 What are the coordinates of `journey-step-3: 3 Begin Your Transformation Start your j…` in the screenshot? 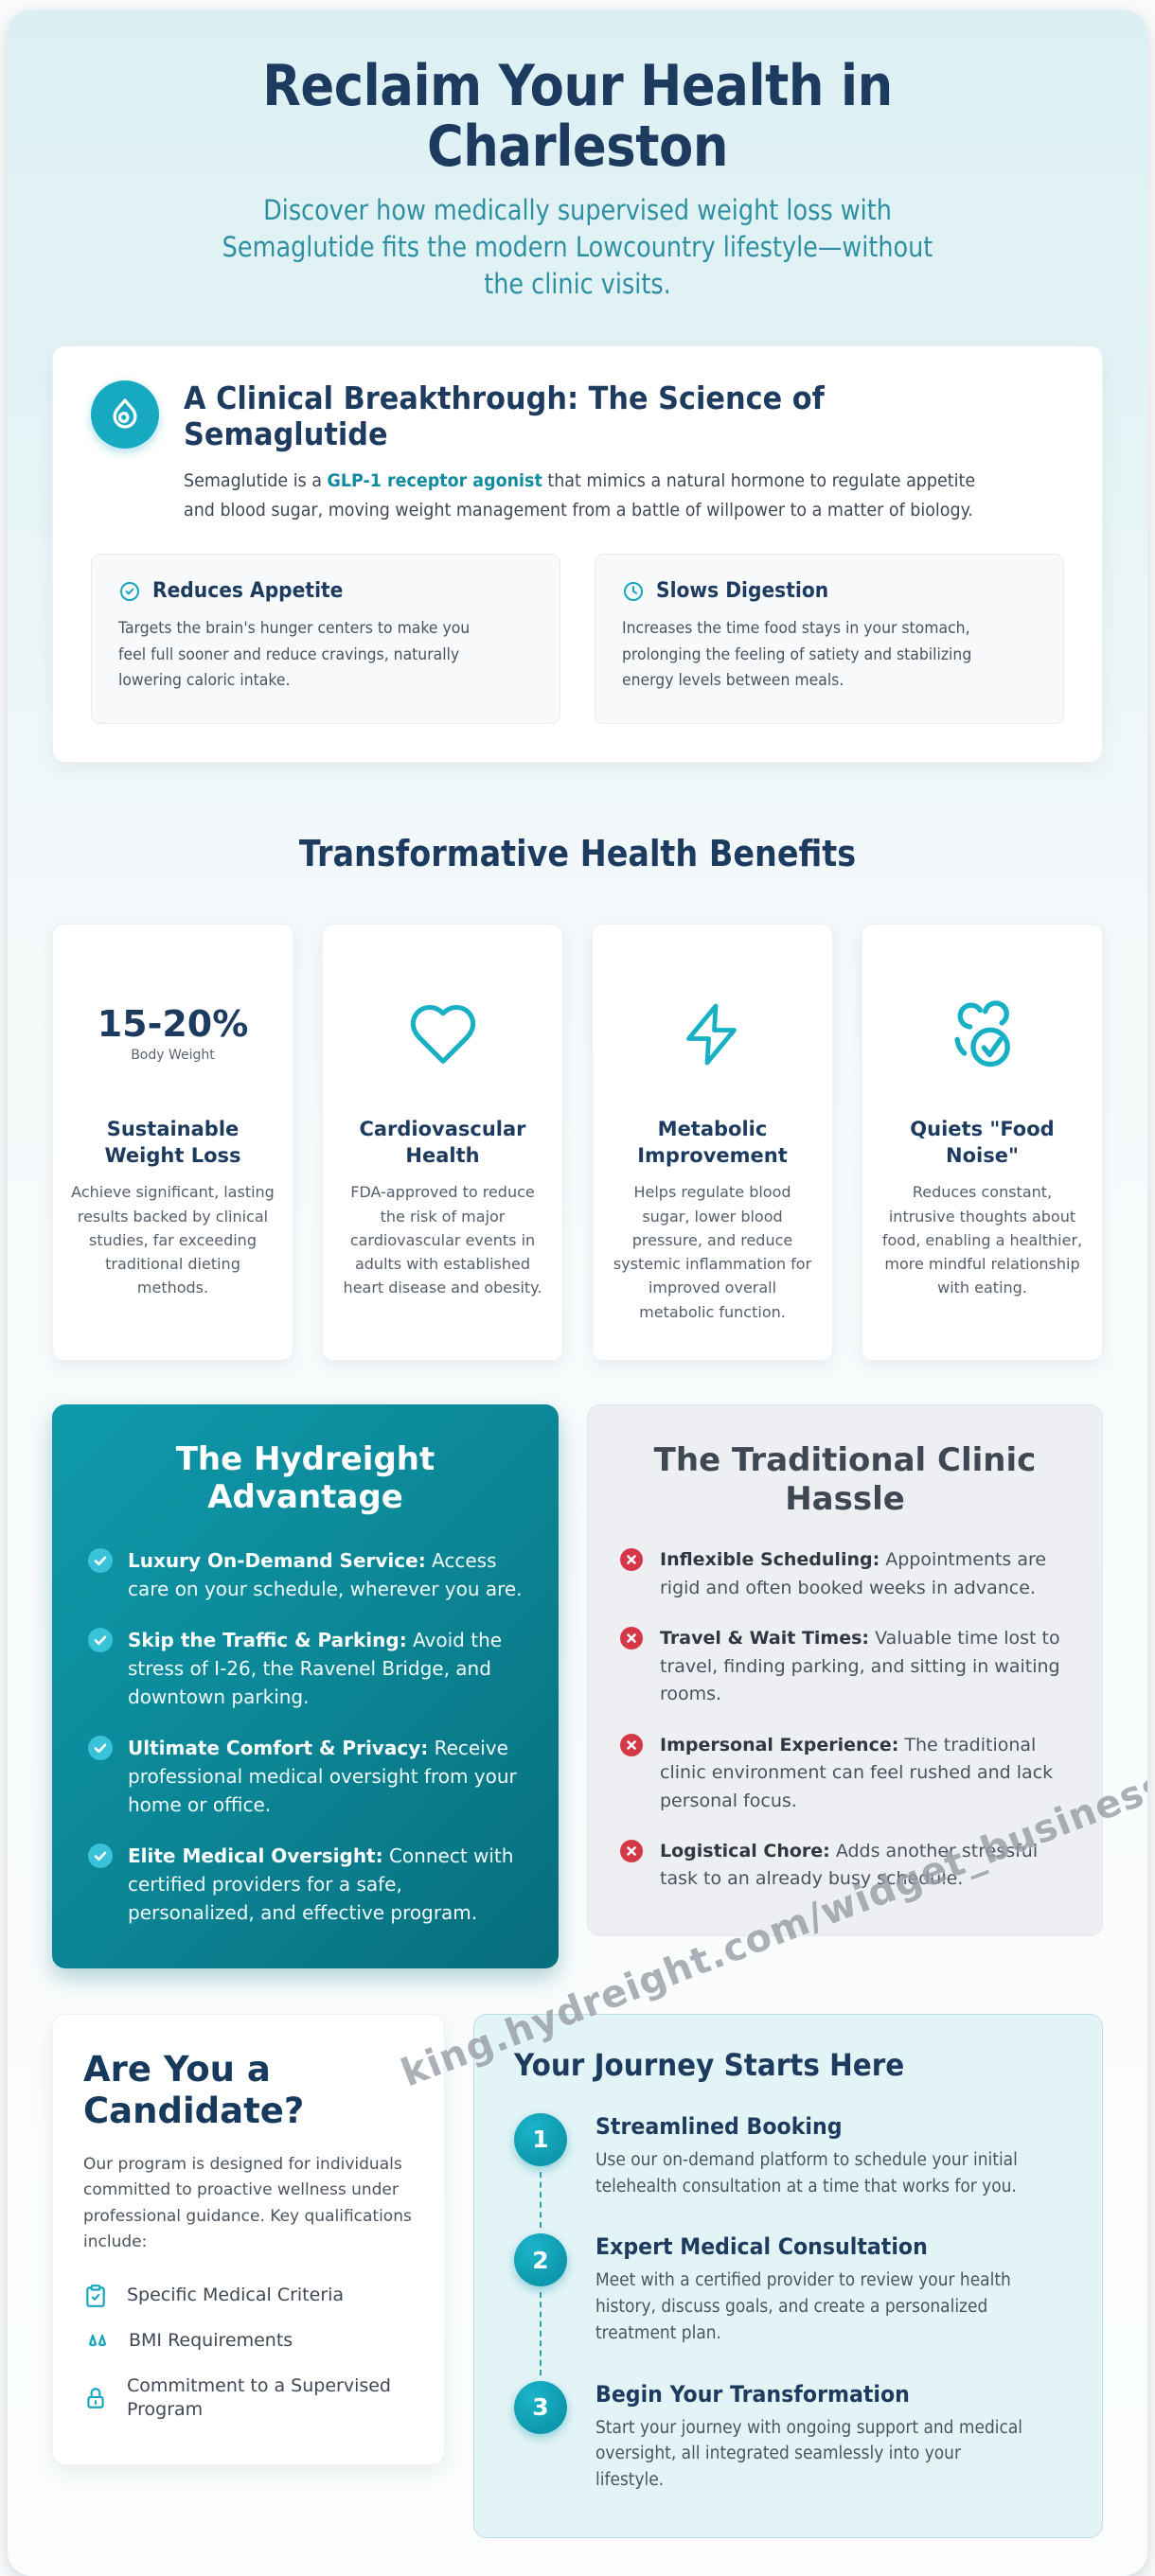 It's located at (788, 2437).